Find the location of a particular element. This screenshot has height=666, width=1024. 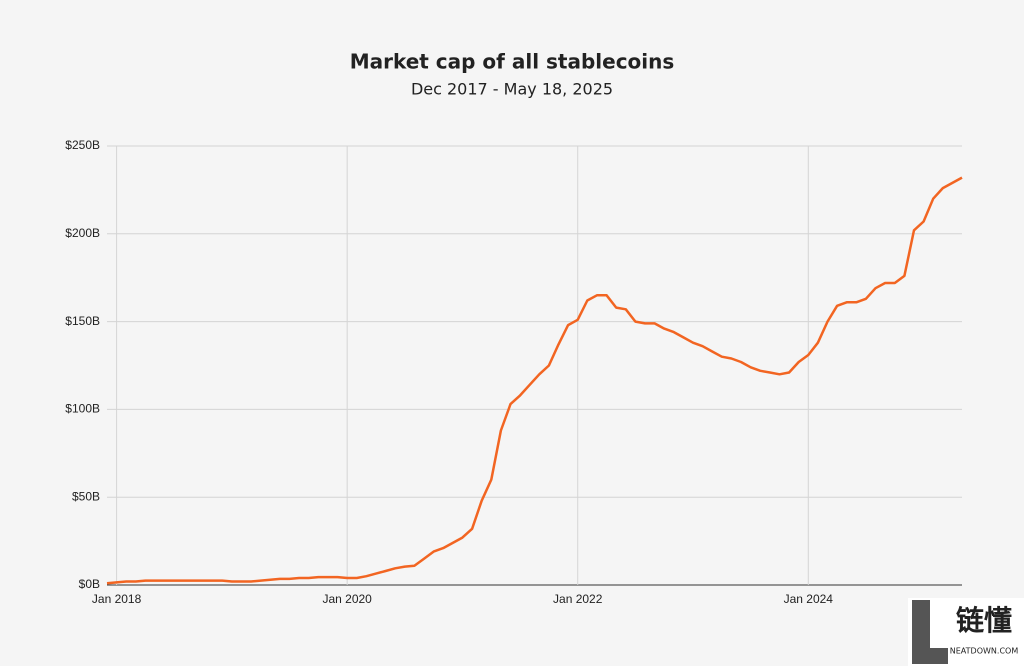

watermark-text: 链懂 is located at coordinates (984, 620).